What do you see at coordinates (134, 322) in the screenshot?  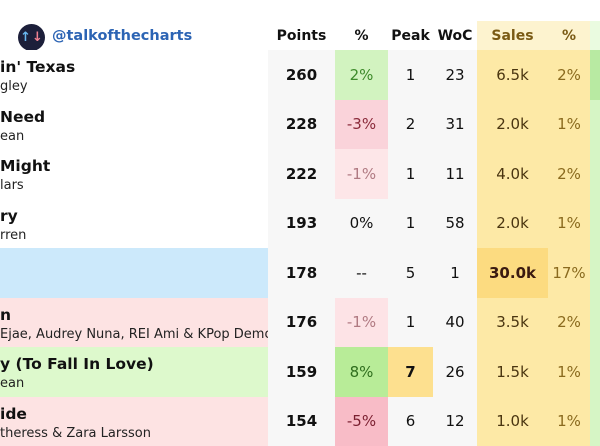 I see `title-cell: n Ejae, Audrey Nuna, REI Ami & KPop Demo` at bounding box center [134, 322].